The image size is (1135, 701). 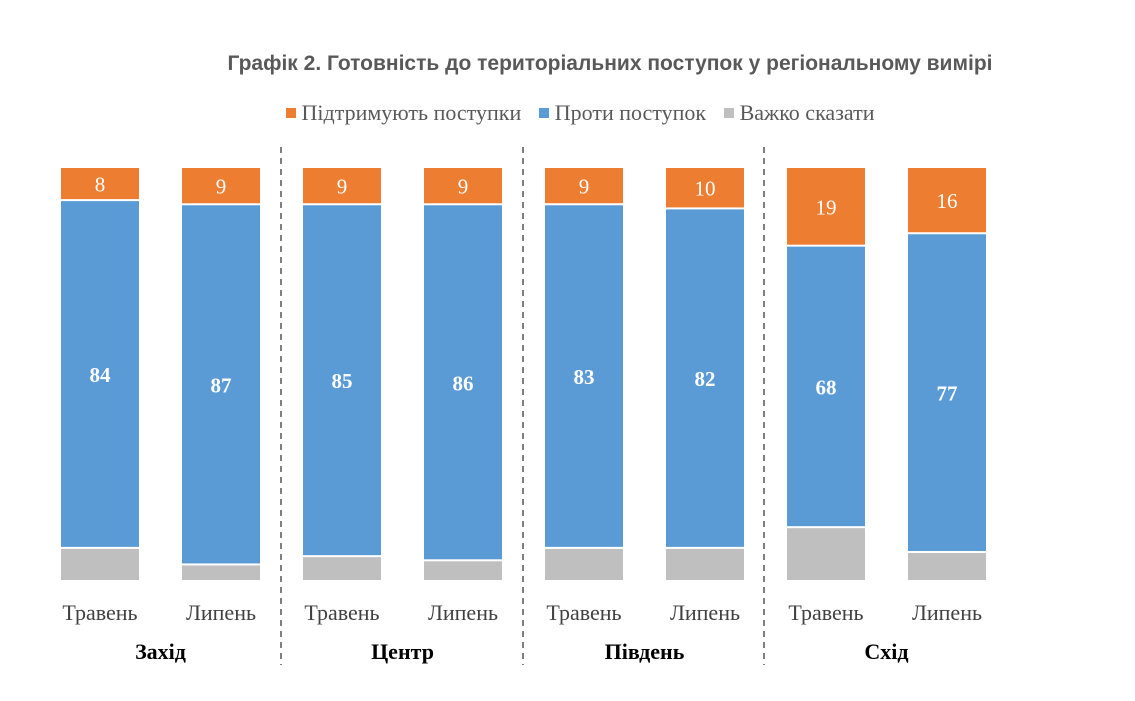 I want to click on legend-item: Важко сказати, so click(x=799, y=113).